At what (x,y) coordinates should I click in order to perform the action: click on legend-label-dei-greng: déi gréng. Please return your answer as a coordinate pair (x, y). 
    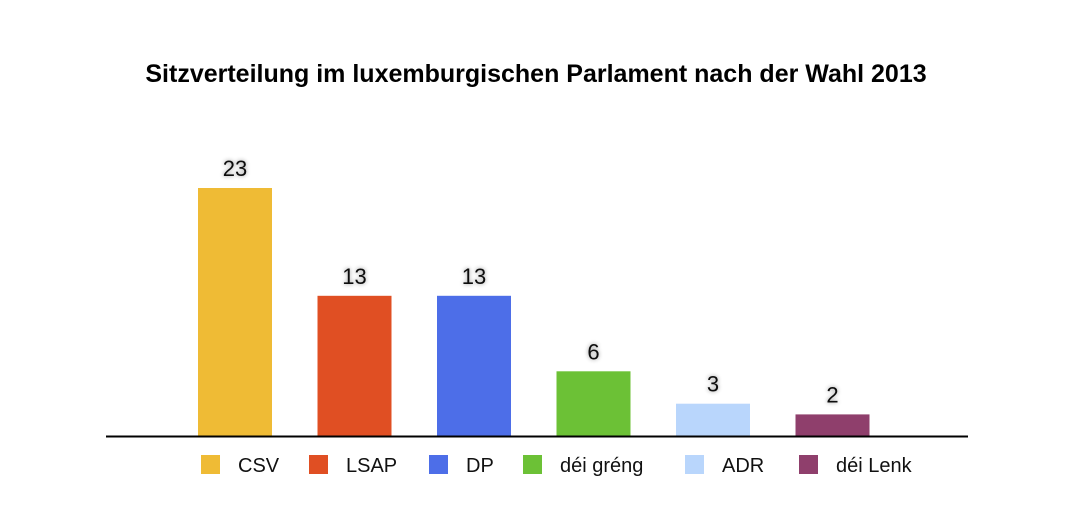
    Looking at the image, I should click on (601, 466).